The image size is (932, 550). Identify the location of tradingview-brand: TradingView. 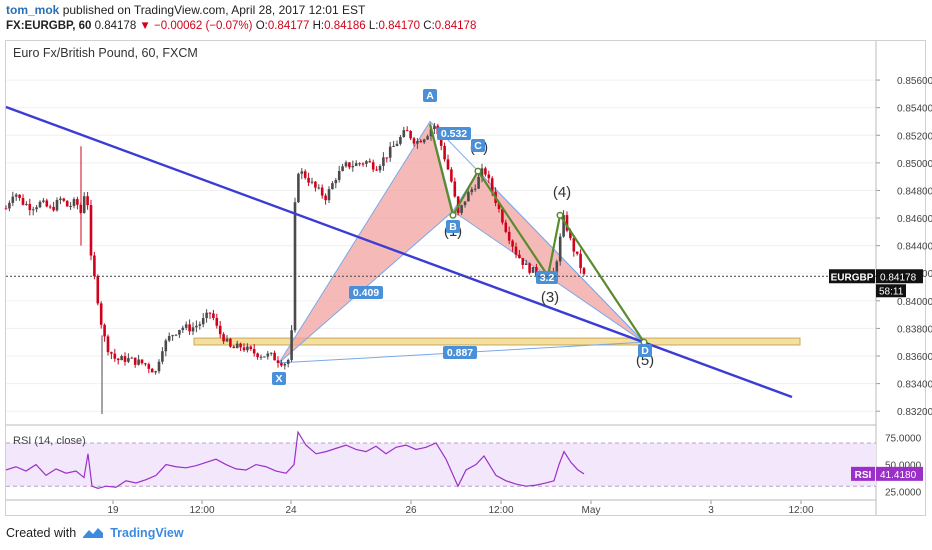
(147, 533).